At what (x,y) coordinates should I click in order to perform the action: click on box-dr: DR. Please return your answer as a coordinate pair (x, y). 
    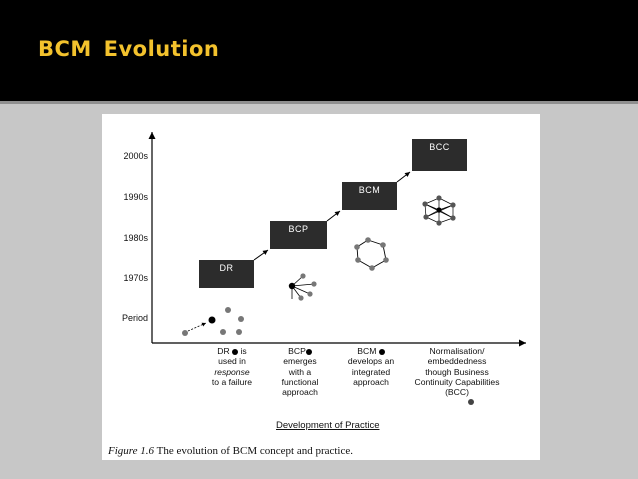
    Looking at the image, I should click on (226, 274).